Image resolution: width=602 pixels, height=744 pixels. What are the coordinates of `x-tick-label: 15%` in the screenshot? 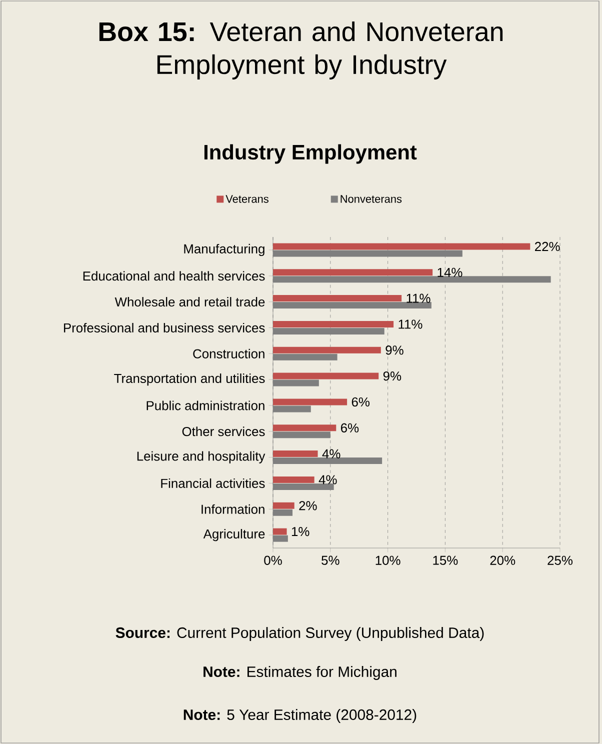 It's located at (445, 560).